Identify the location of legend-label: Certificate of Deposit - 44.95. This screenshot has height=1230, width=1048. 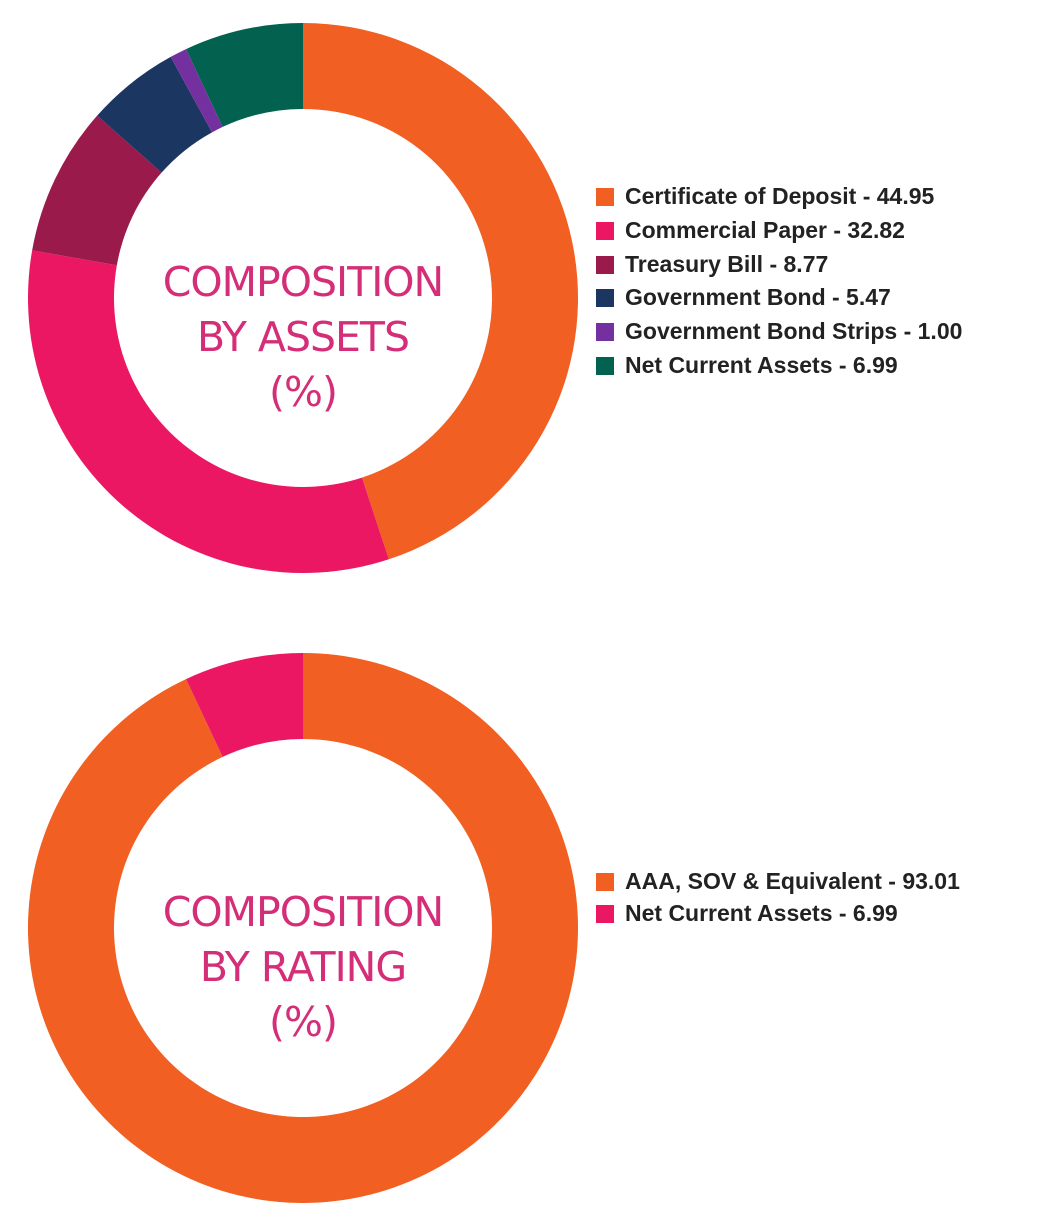
(780, 196).